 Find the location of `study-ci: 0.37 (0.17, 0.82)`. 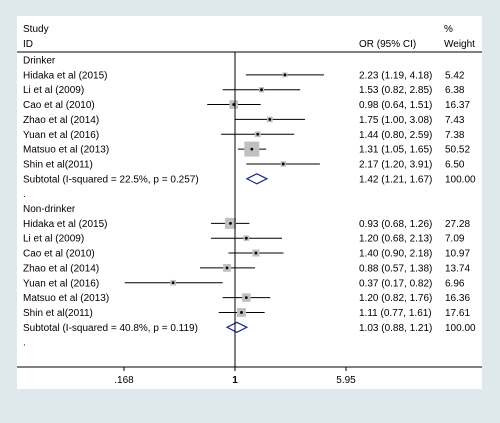

study-ci: 0.37 (0.17, 0.82) is located at coordinates (395, 283).